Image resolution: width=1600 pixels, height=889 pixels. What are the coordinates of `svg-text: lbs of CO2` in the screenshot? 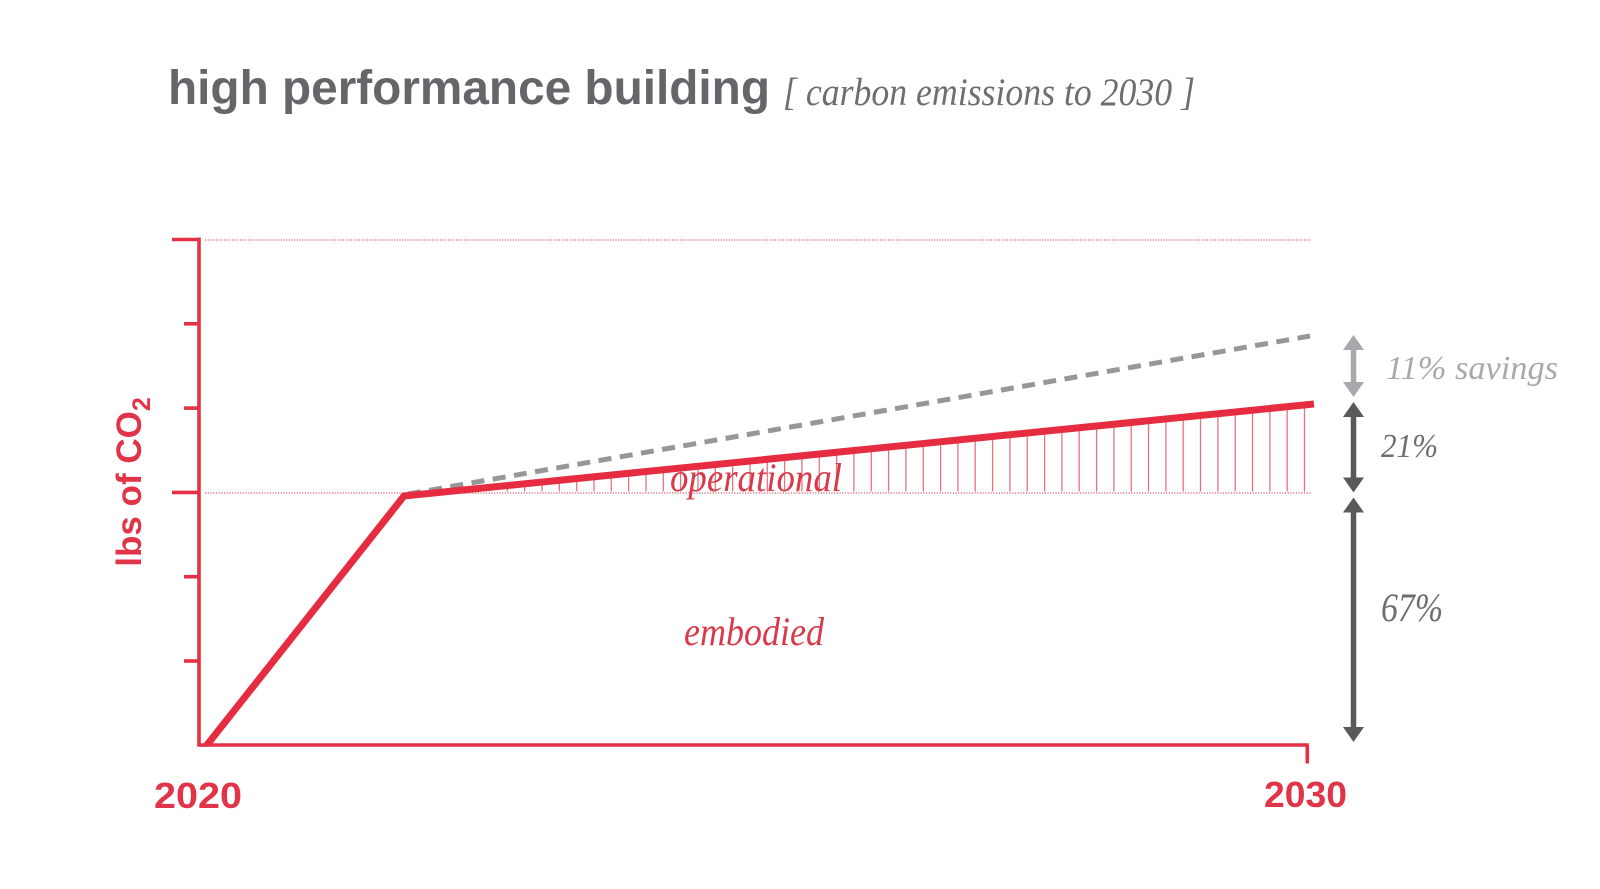 It's located at (133, 481).